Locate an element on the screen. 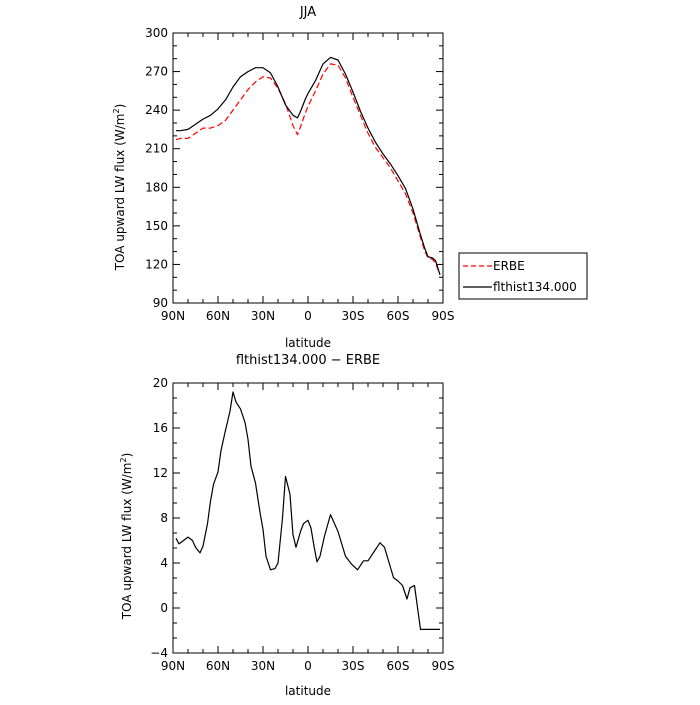 Image resolution: width=700 pixels, height=705 pixels. top-x-tick-label: 60N is located at coordinates (218, 316).